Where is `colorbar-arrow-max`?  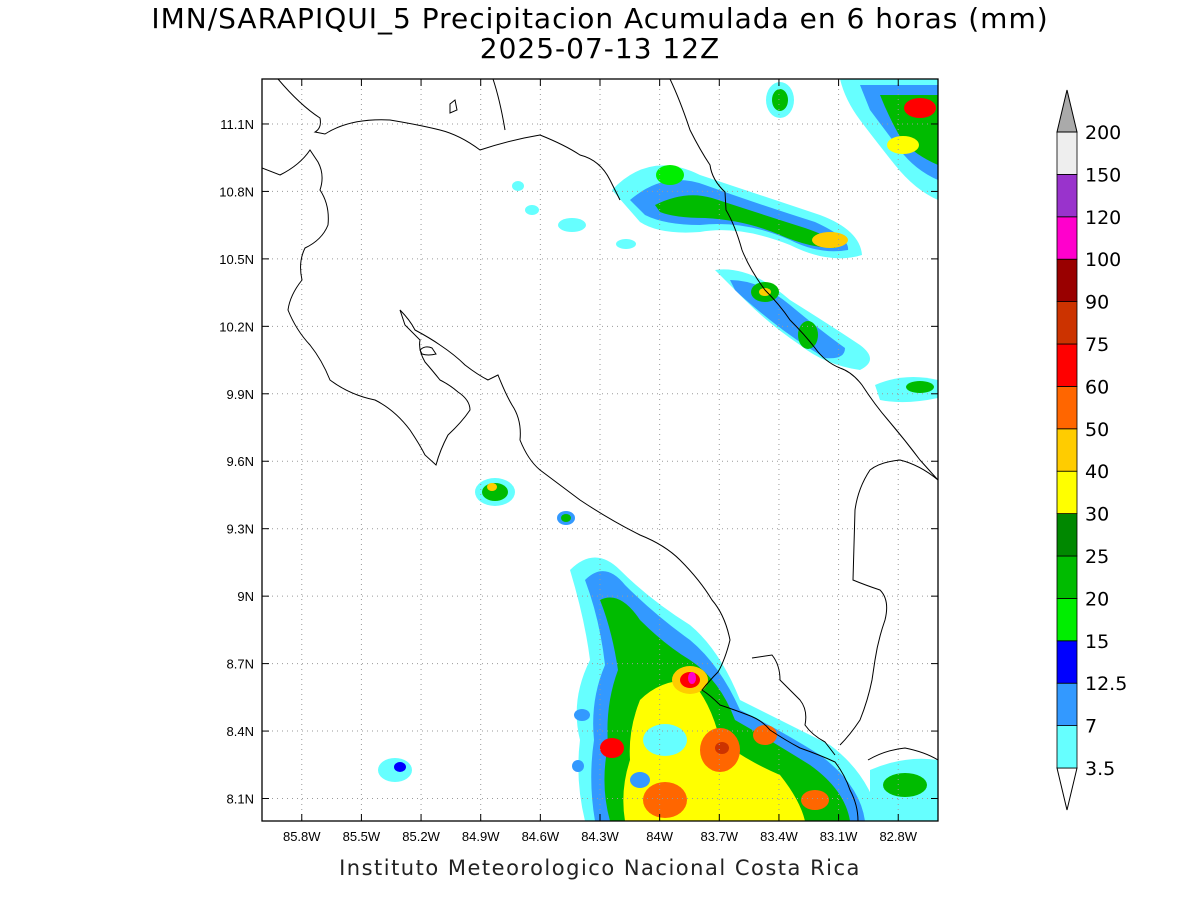
colorbar-arrow-max is located at coordinates (1067, 111).